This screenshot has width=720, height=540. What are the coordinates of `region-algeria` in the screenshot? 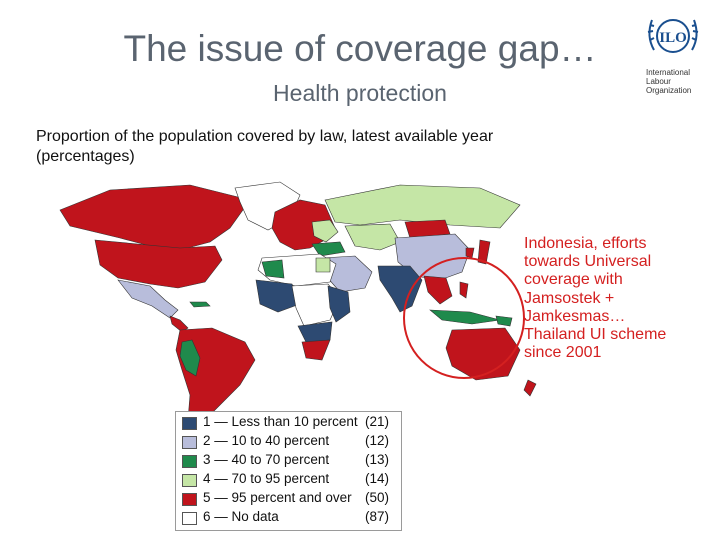 It's located at (273, 269).